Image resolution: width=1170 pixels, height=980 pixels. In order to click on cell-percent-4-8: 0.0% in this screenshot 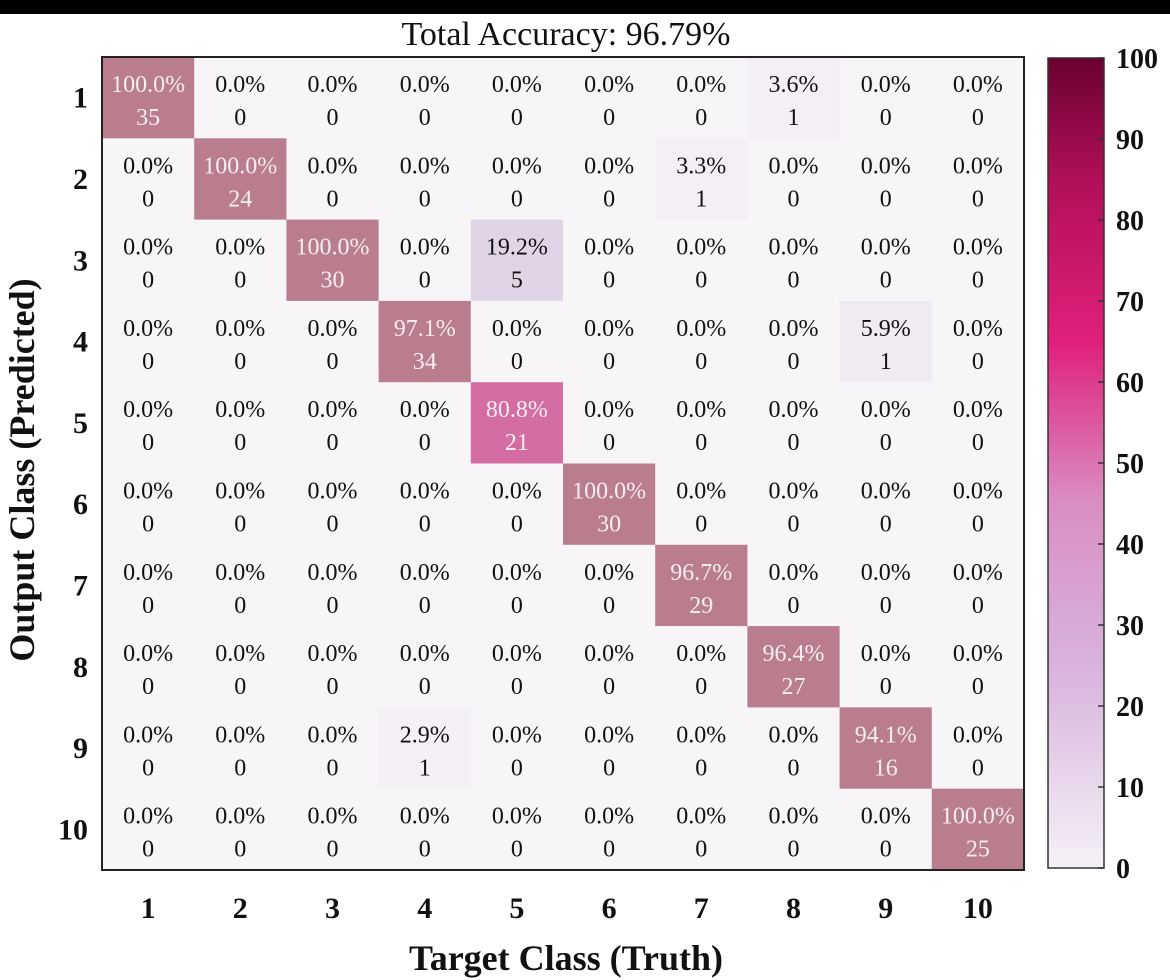, I will do `click(794, 329)`.